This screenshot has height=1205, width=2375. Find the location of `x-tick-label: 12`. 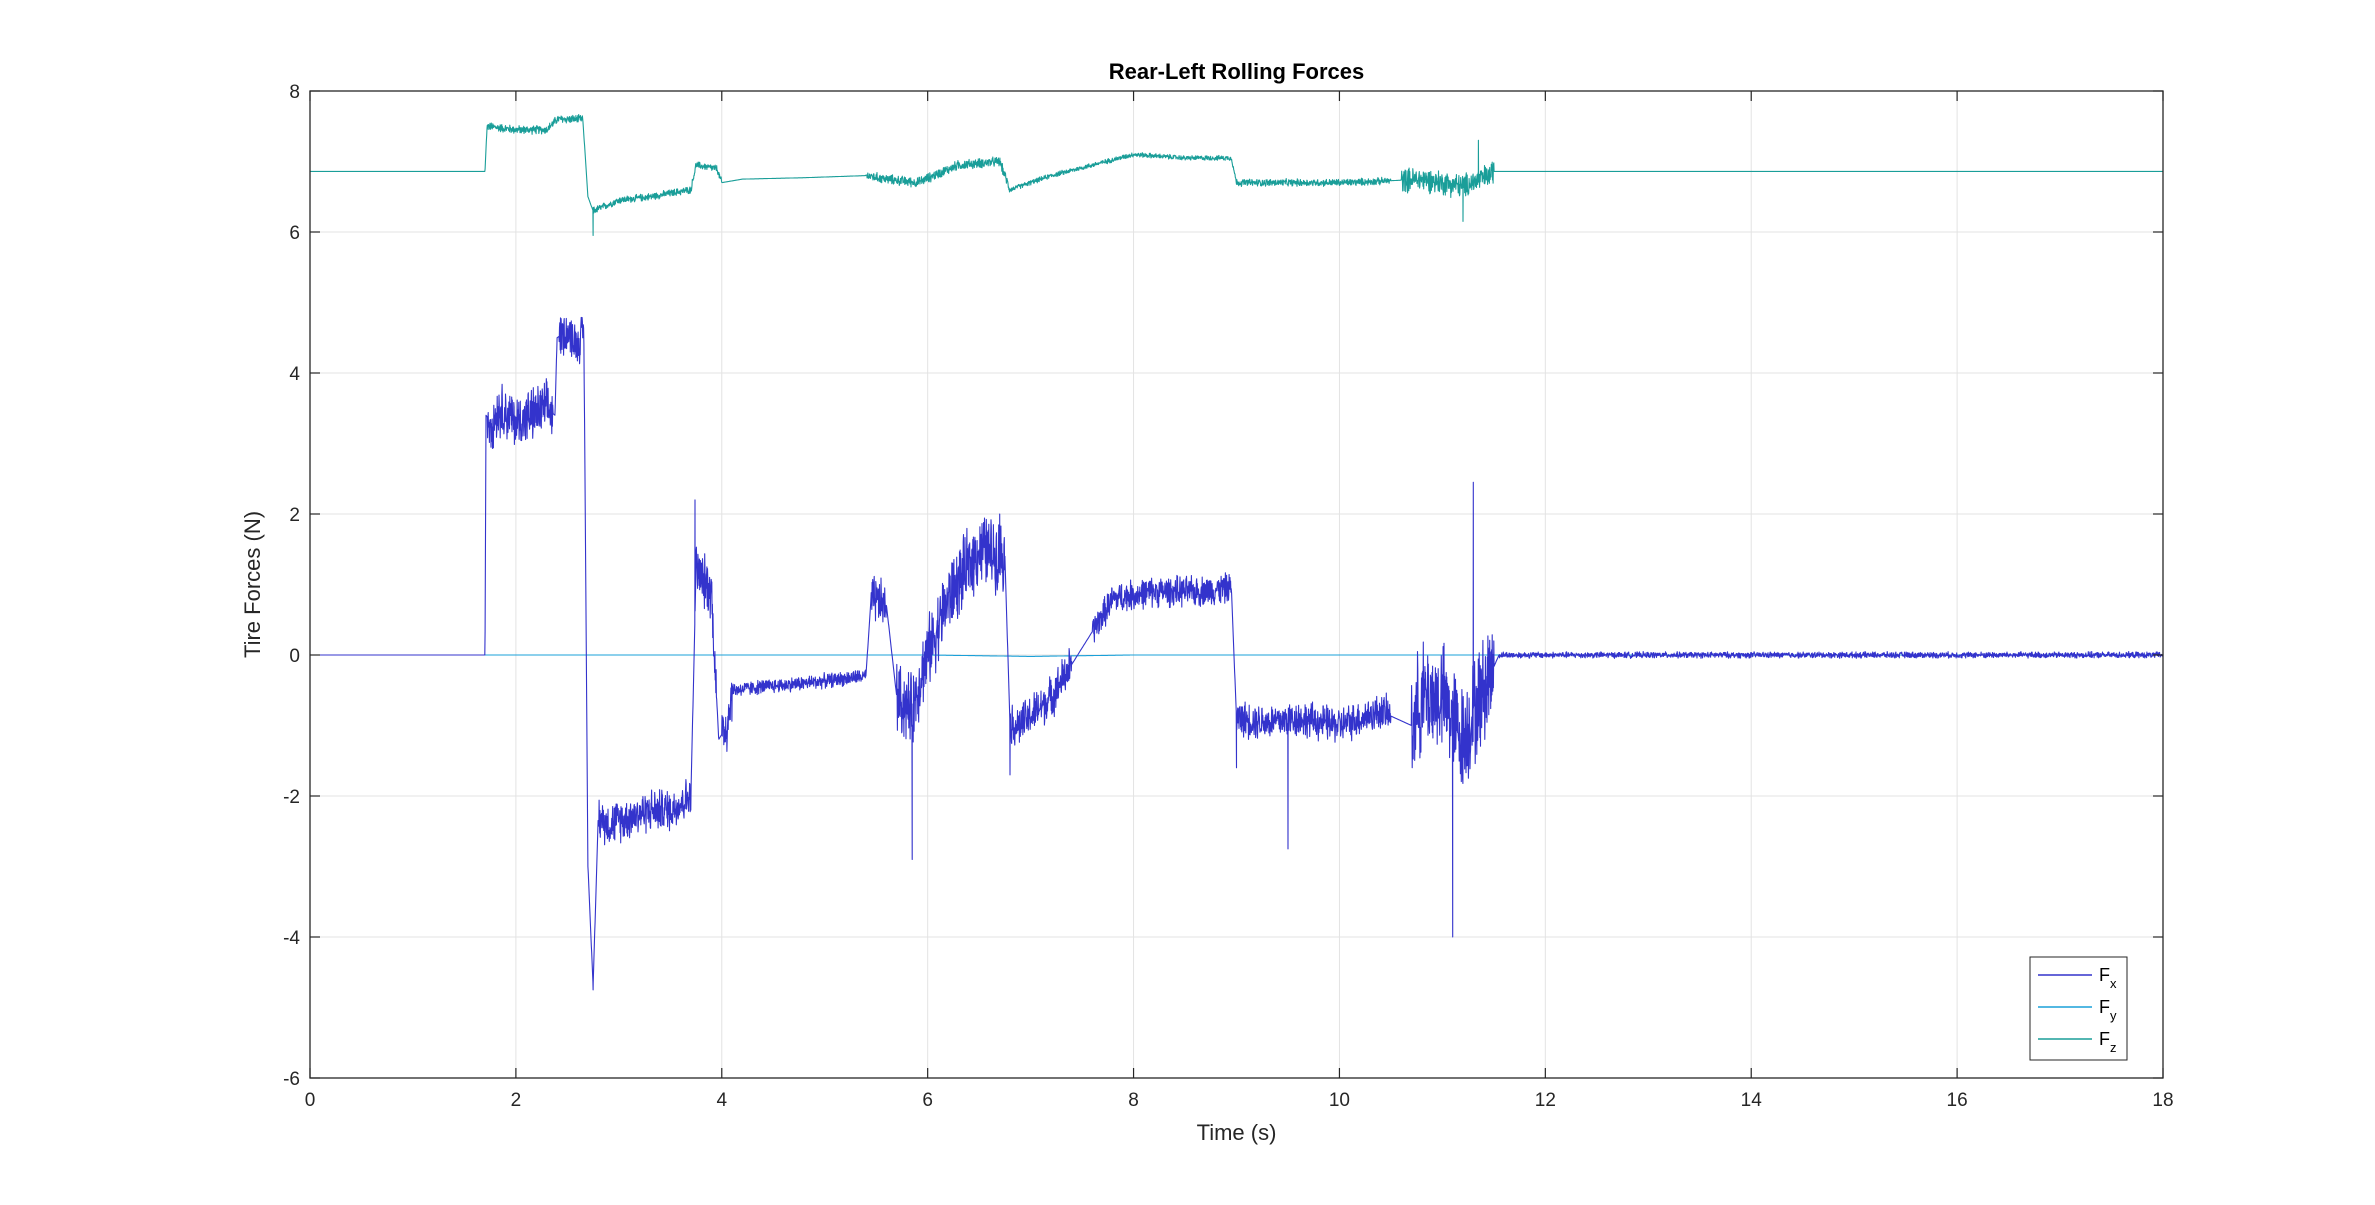

x-tick-label: 12 is located at coordinates (1545, 1100).